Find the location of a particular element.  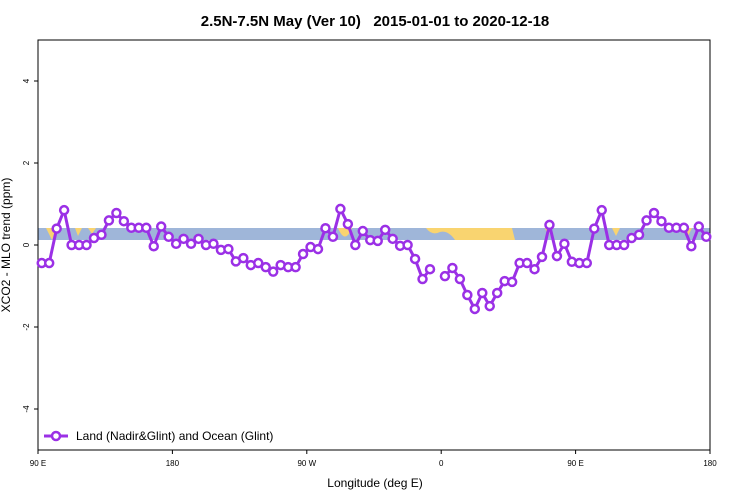

legend-marker is located at coordinates (56, 436).